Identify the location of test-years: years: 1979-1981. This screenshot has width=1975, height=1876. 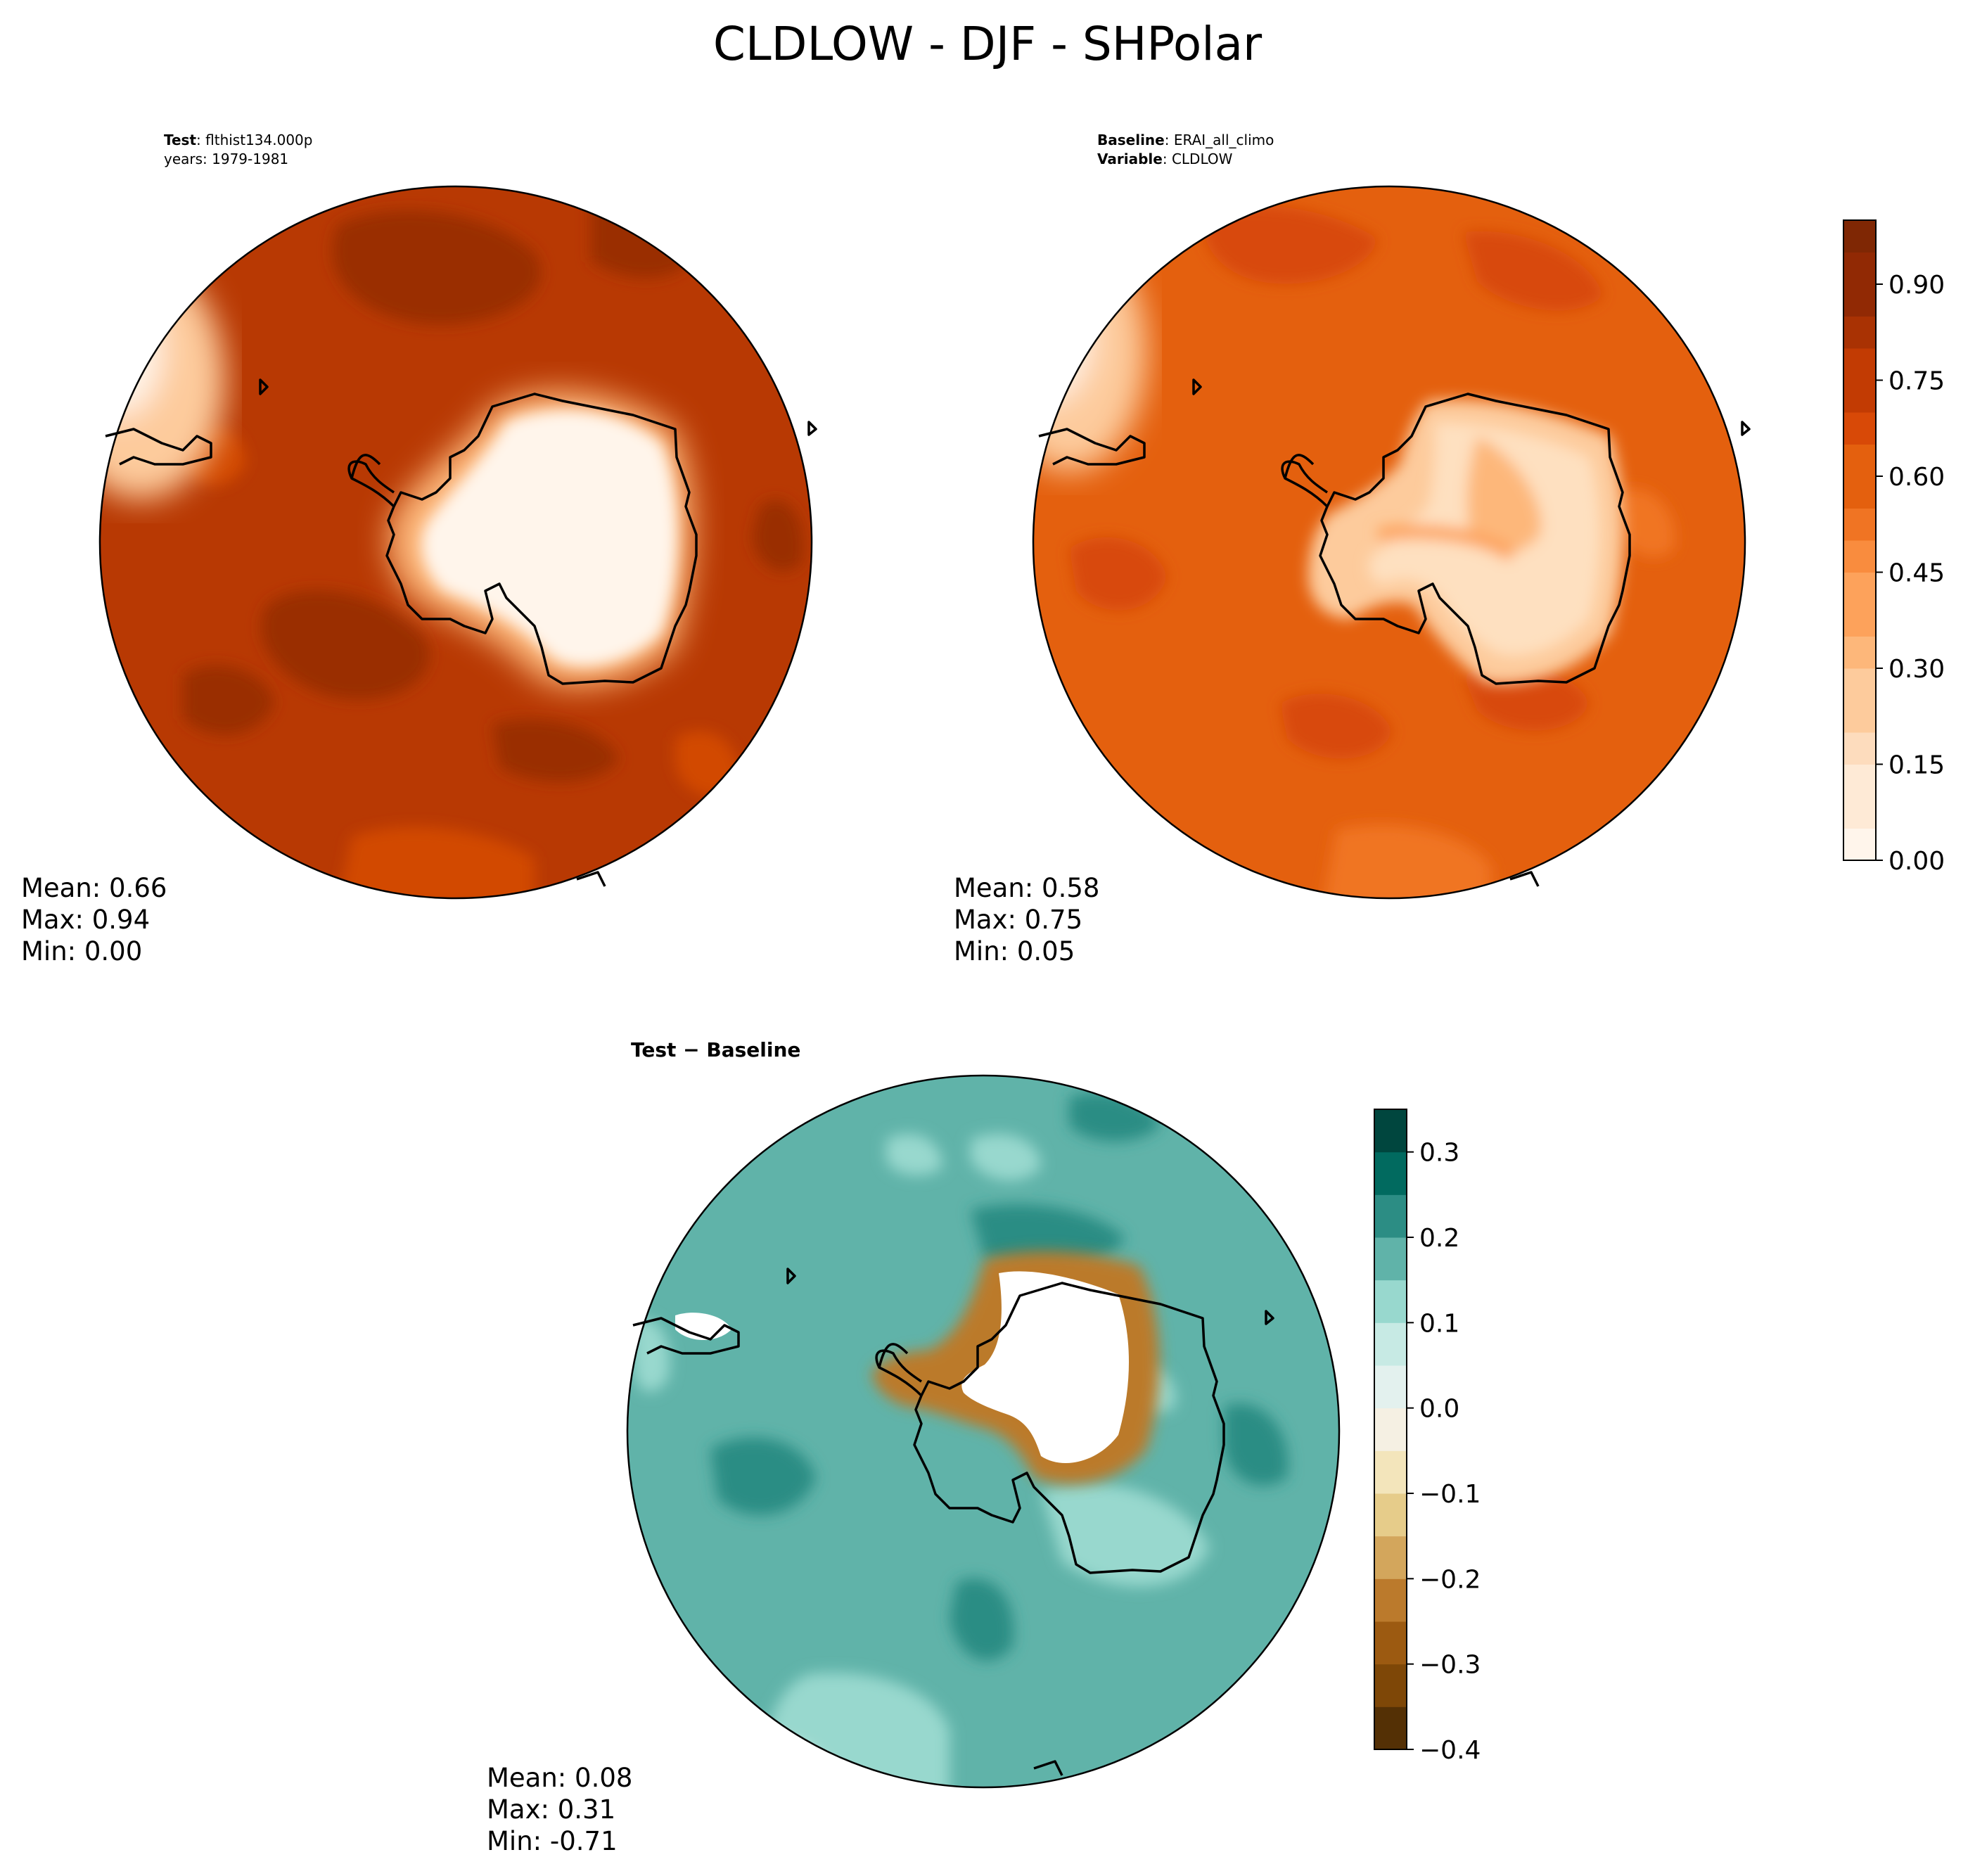
(226, 159).